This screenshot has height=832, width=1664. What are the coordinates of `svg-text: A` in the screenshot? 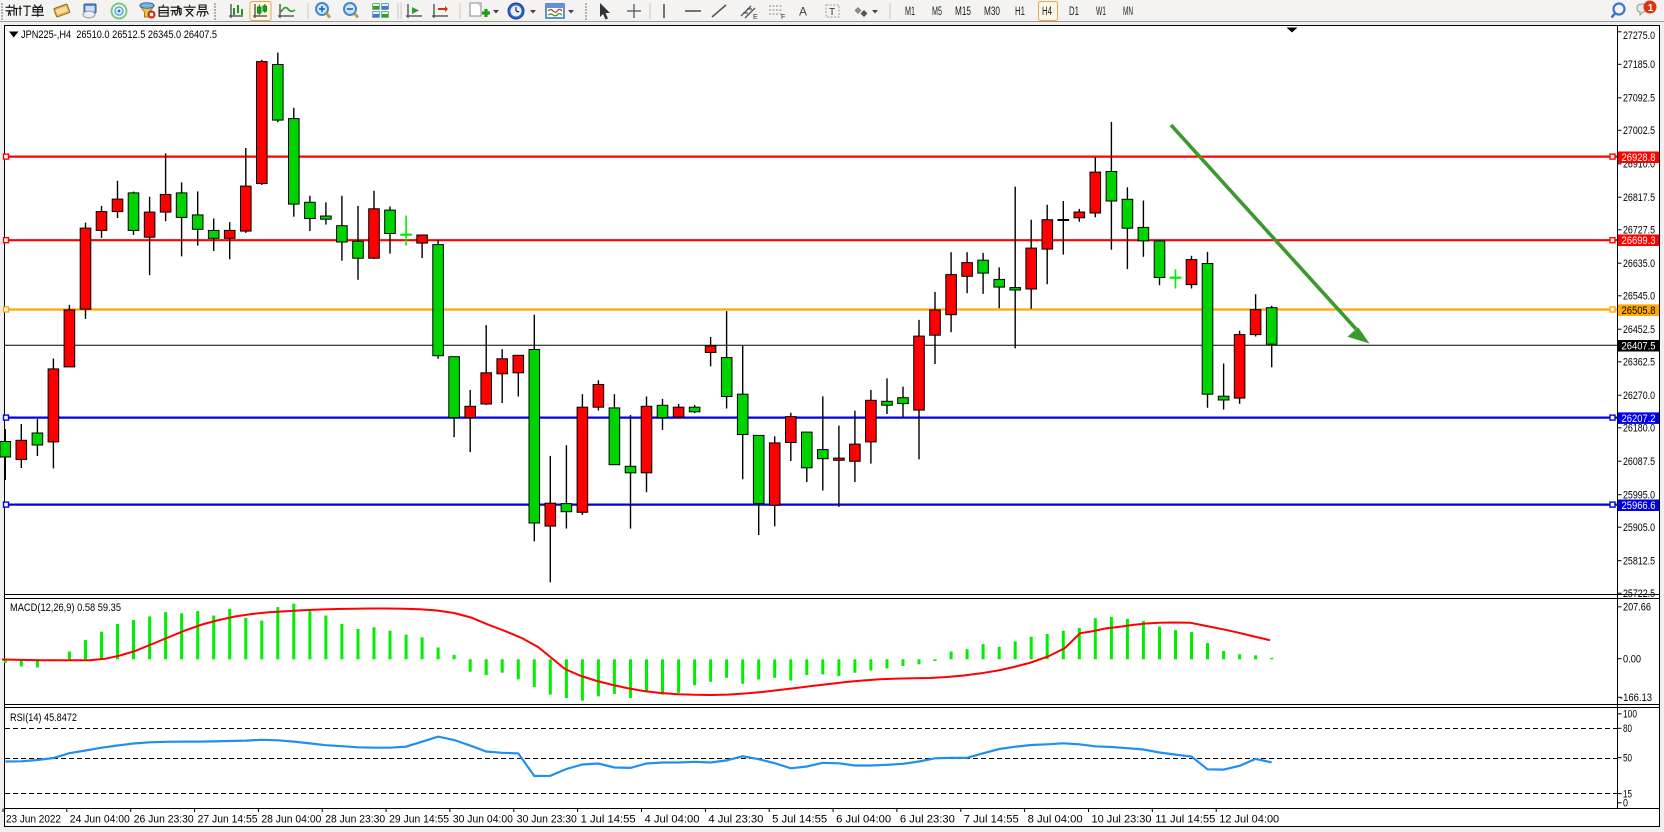 It's located at (803, 12).